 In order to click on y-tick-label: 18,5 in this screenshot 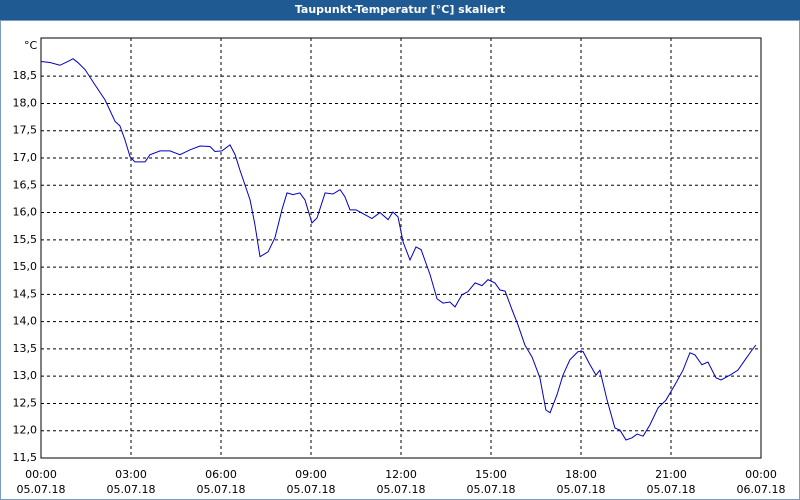, I will do `click(25, 75)`.